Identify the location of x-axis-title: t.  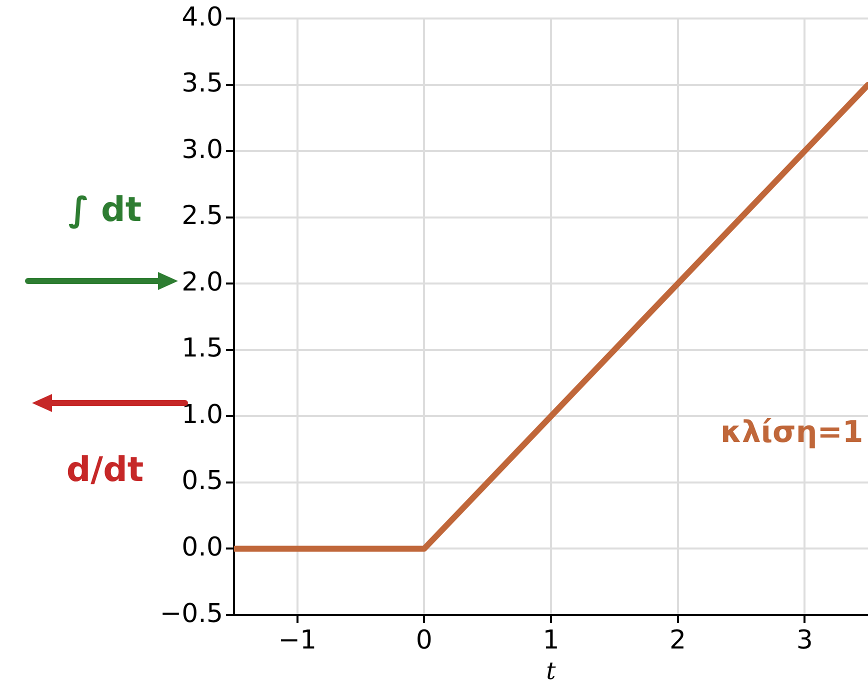
(551, 670).